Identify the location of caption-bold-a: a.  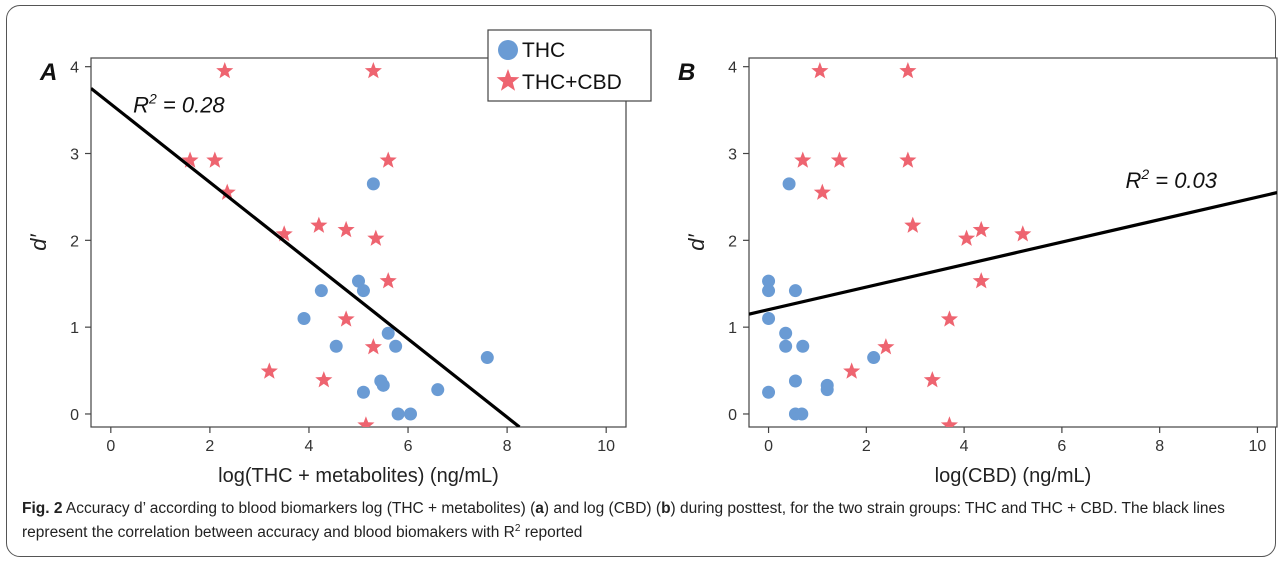
(539, 508).